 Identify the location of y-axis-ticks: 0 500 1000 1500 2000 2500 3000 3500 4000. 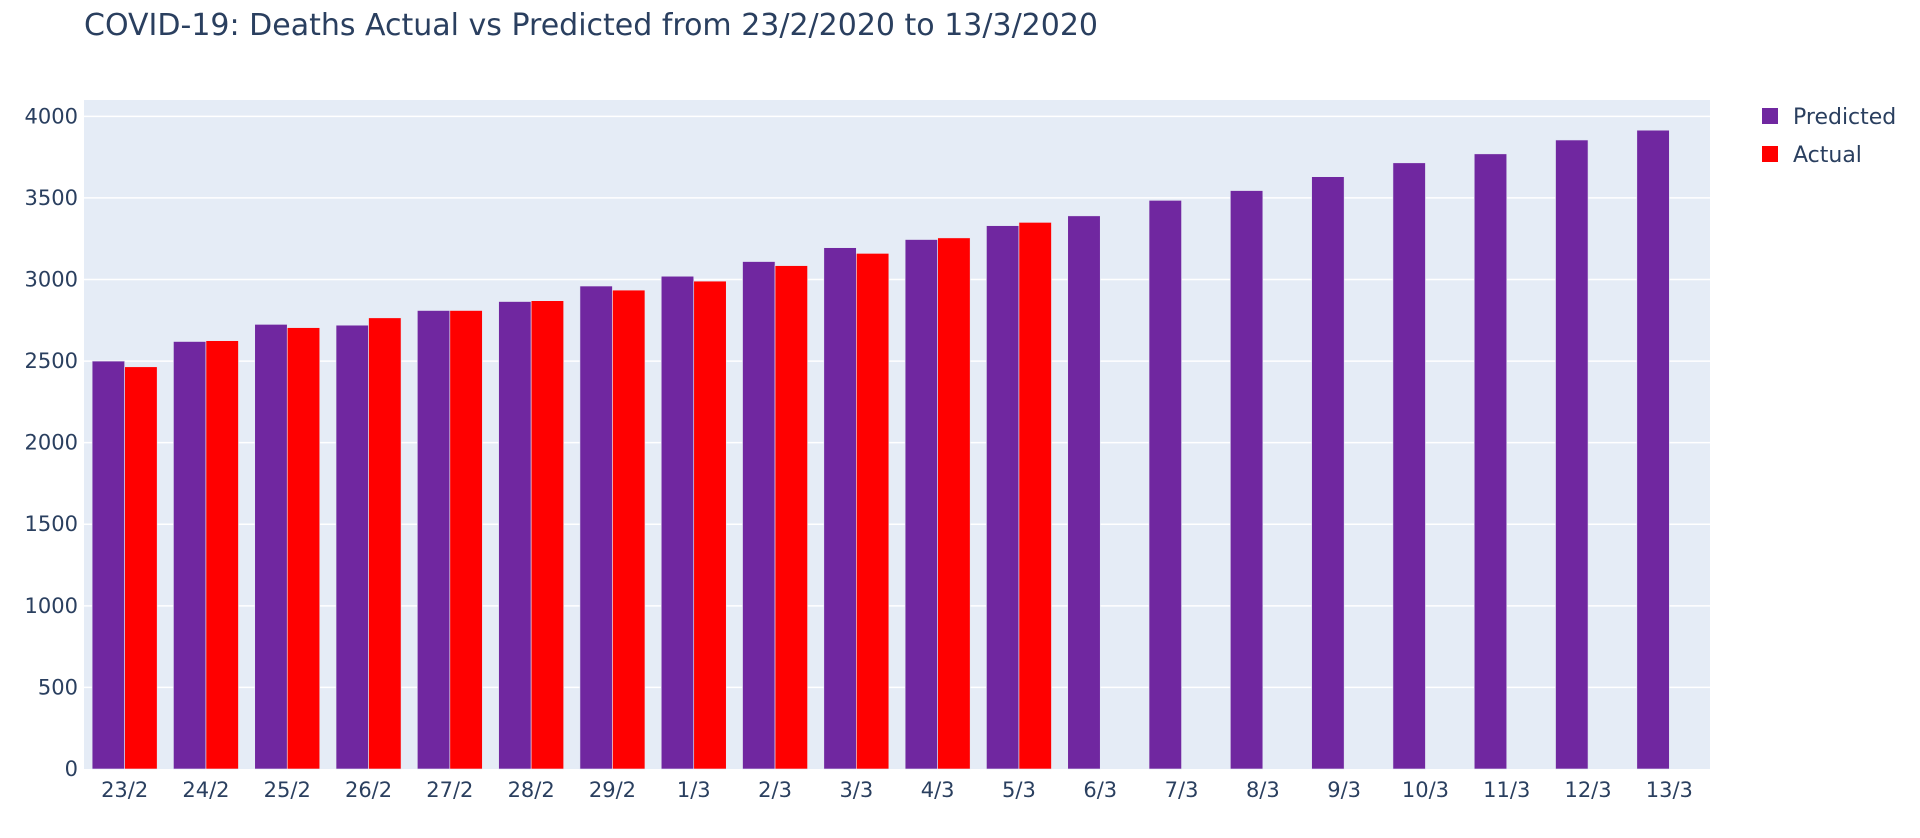
(51, 442).